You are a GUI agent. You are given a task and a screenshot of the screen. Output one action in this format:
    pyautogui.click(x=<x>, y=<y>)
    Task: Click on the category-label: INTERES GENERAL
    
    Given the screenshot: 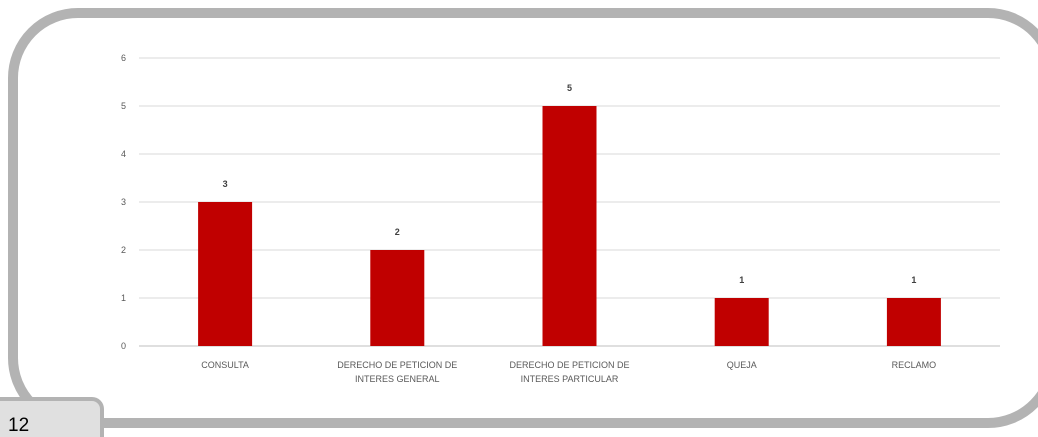 What is the action you would take?
    pyautogui.click(x=397, y=379)
    